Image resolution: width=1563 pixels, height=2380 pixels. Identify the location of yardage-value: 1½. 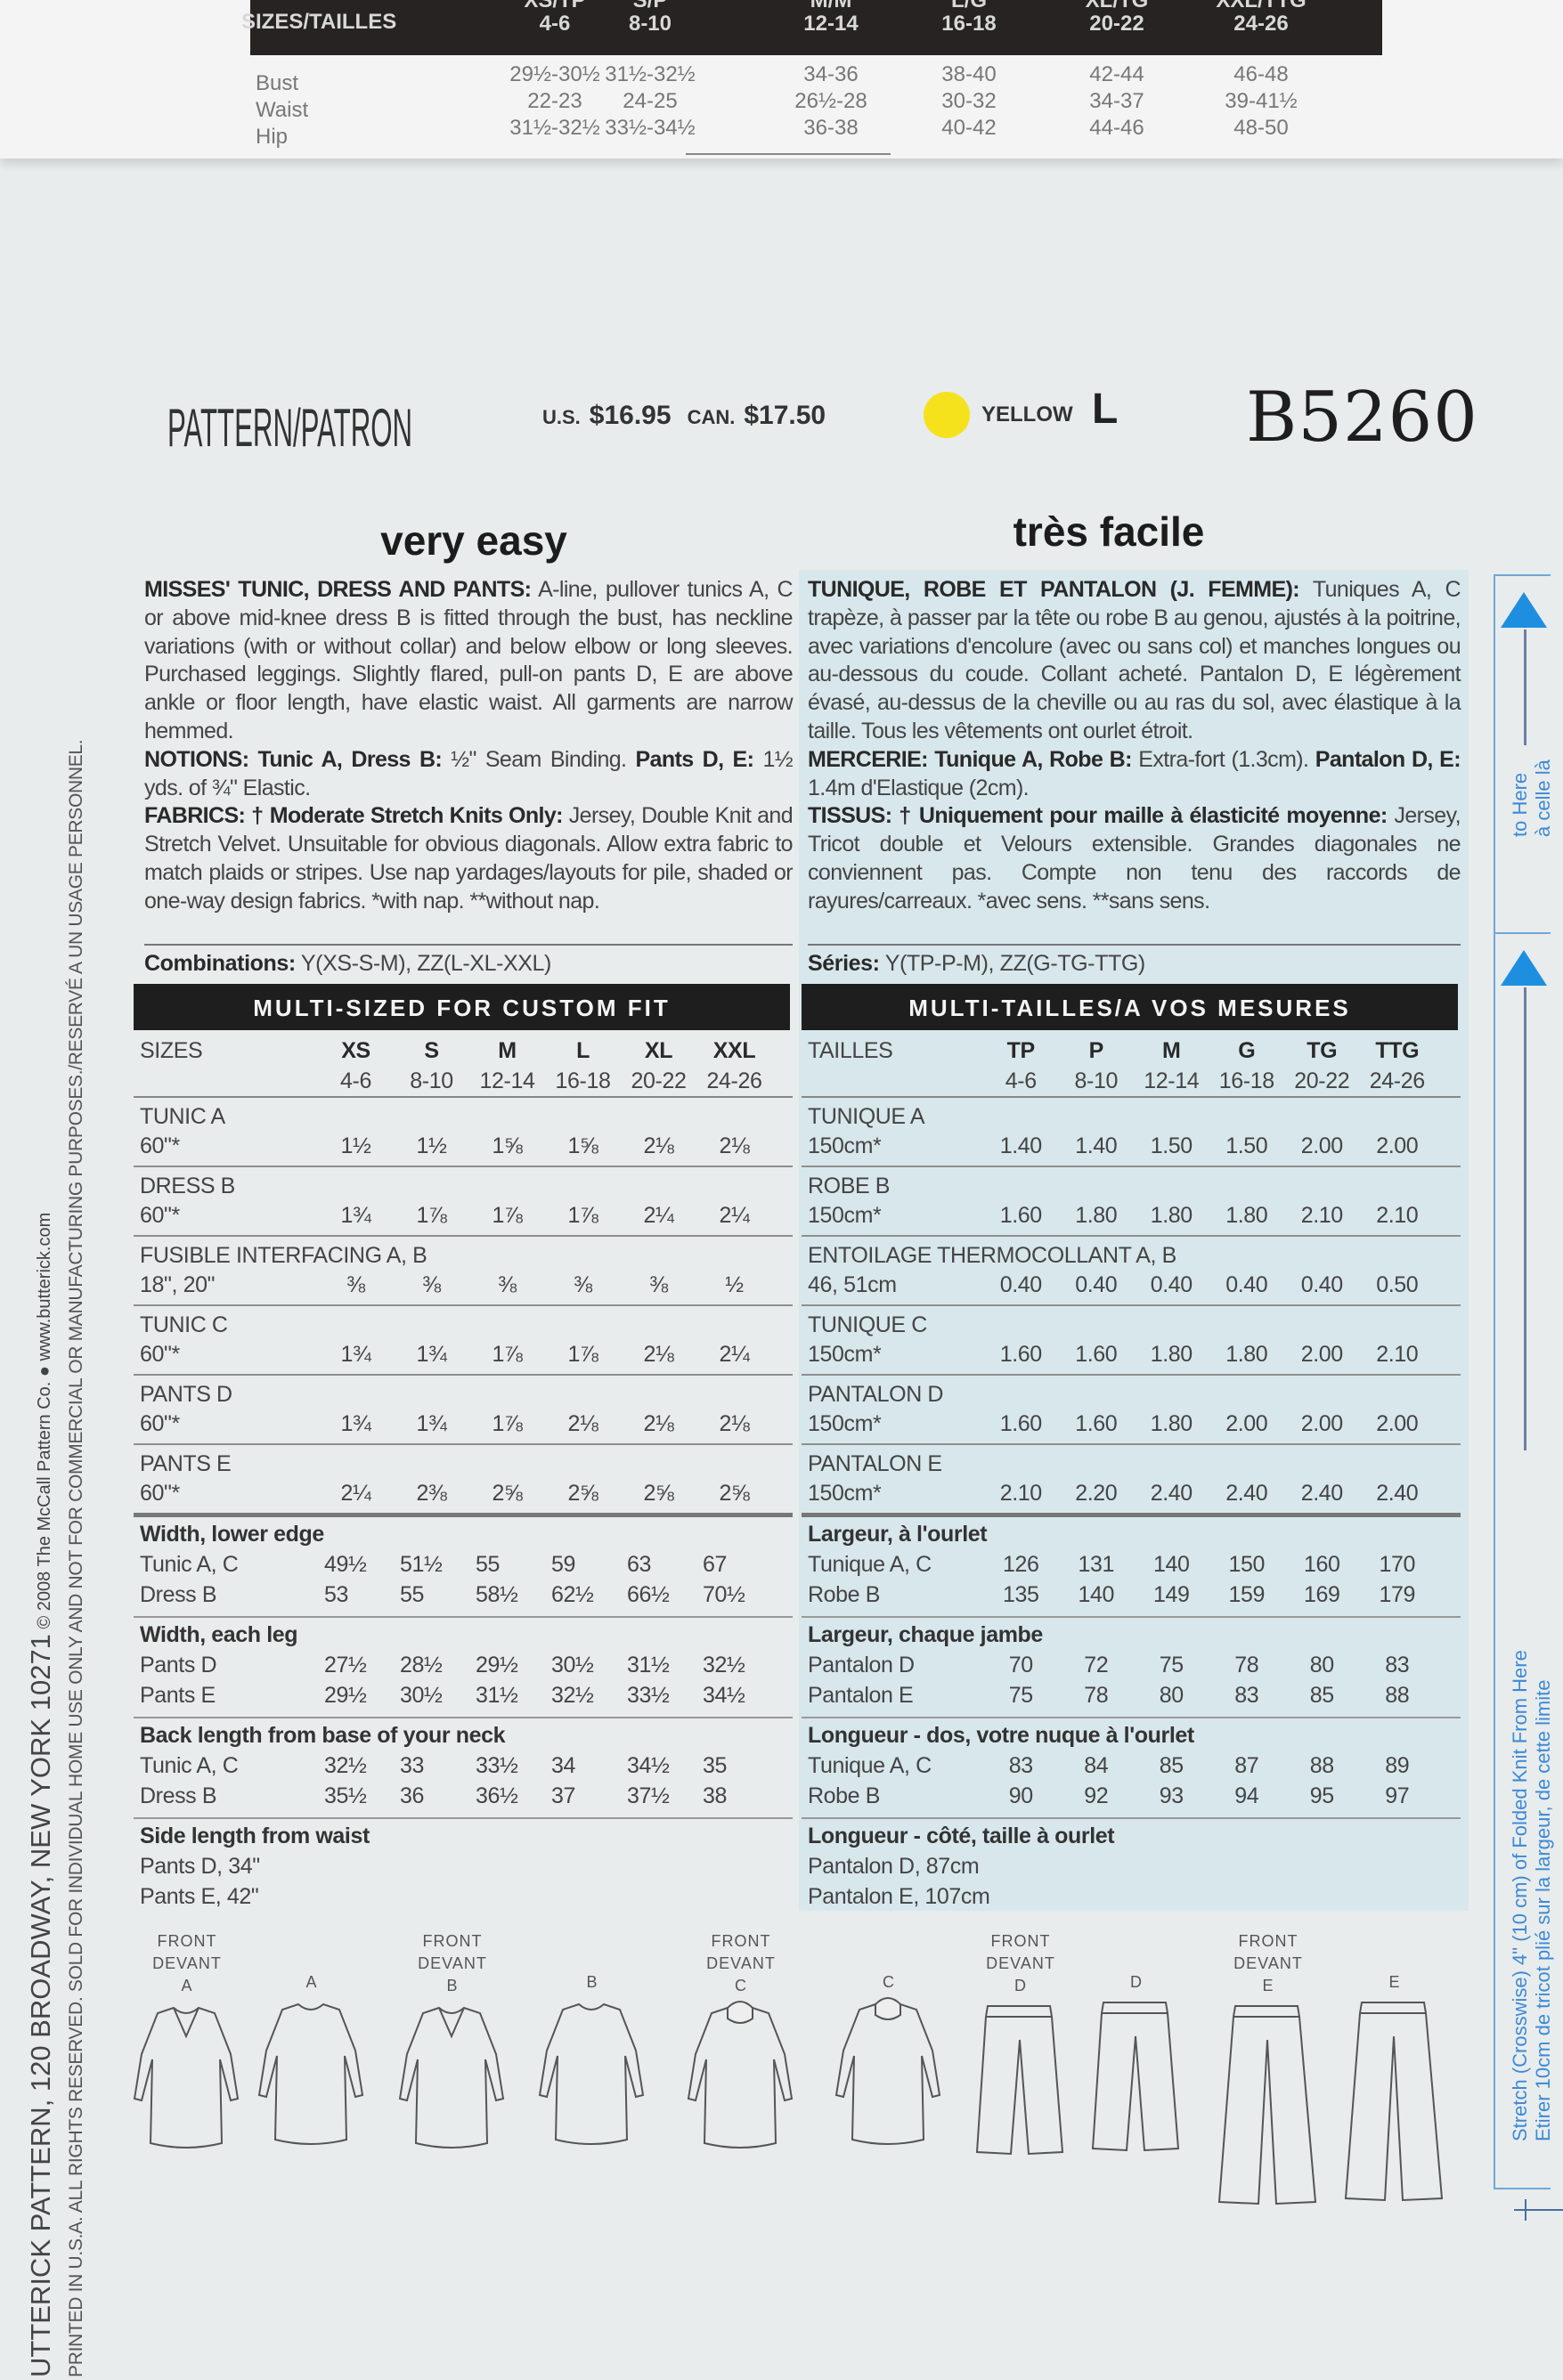
(431, 1145).